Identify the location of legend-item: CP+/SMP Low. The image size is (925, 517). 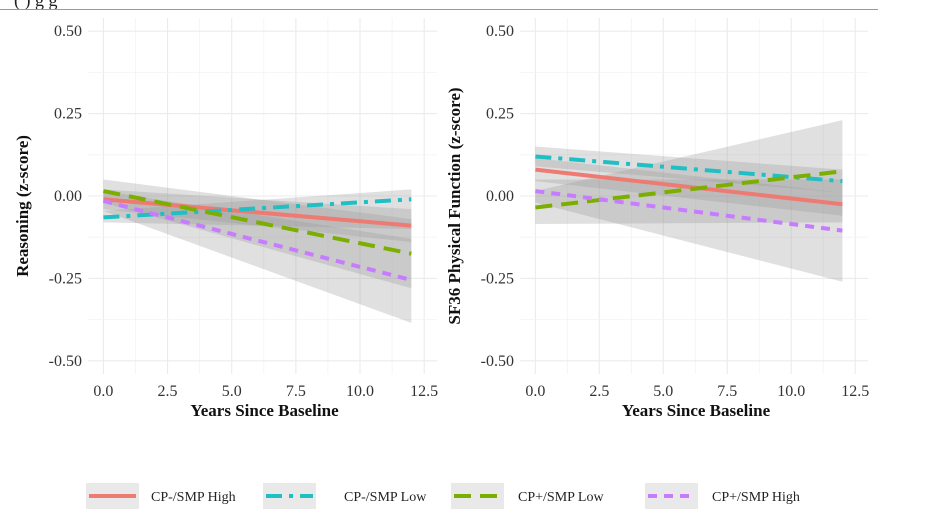
(527, 496).